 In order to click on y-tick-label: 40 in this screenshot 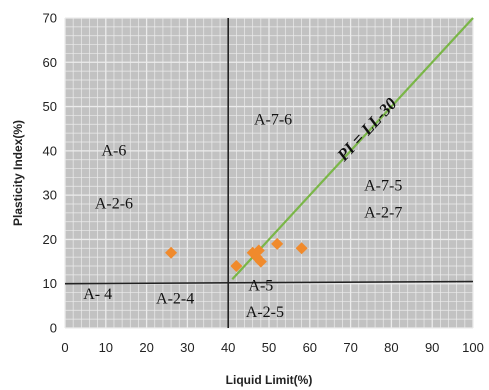, I will do `click(50, 150)`.